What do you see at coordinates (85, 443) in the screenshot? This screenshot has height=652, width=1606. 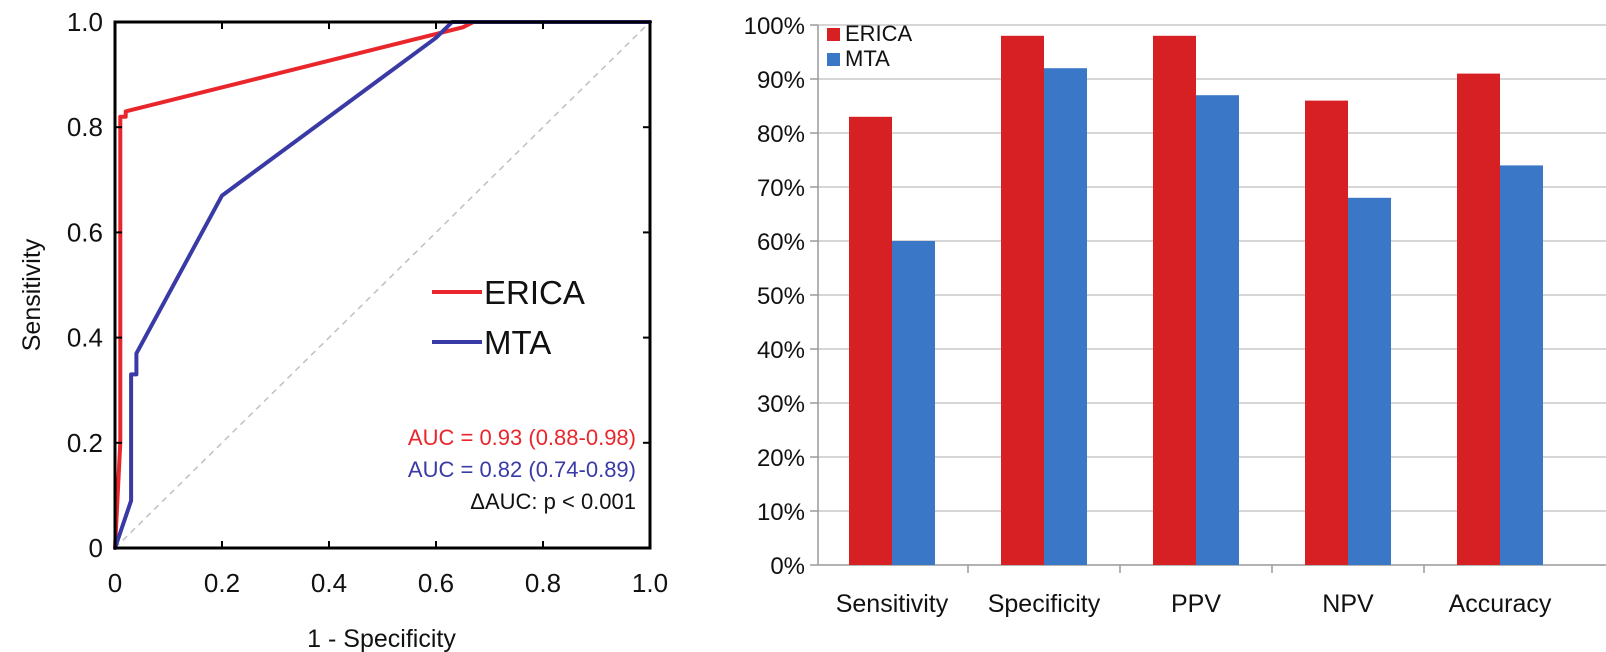 I see `y-tick-label: 0.2` at bounding box center [85, 443].